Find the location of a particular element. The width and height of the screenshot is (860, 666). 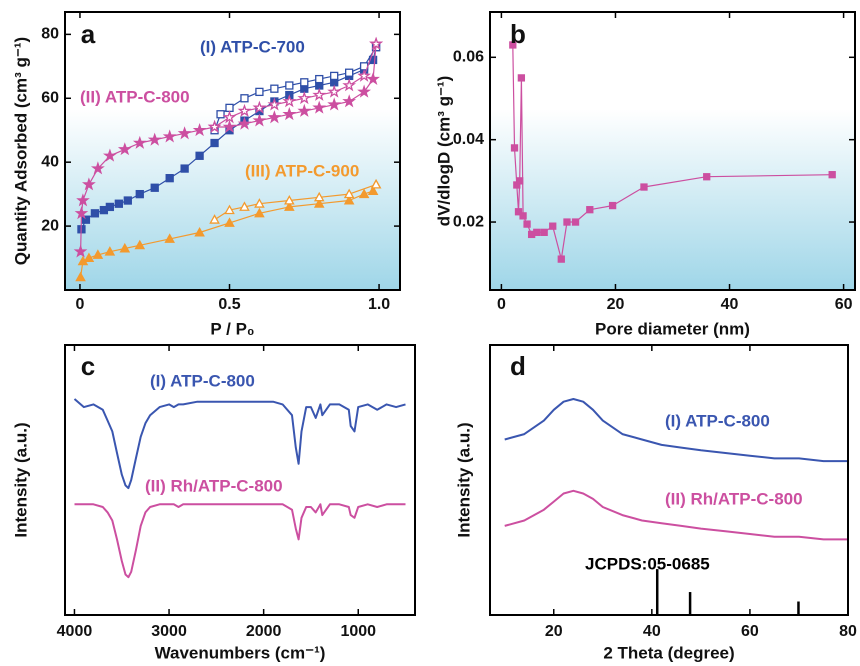

x-tick-label: 0.5 is located at coordinates (229, 304).